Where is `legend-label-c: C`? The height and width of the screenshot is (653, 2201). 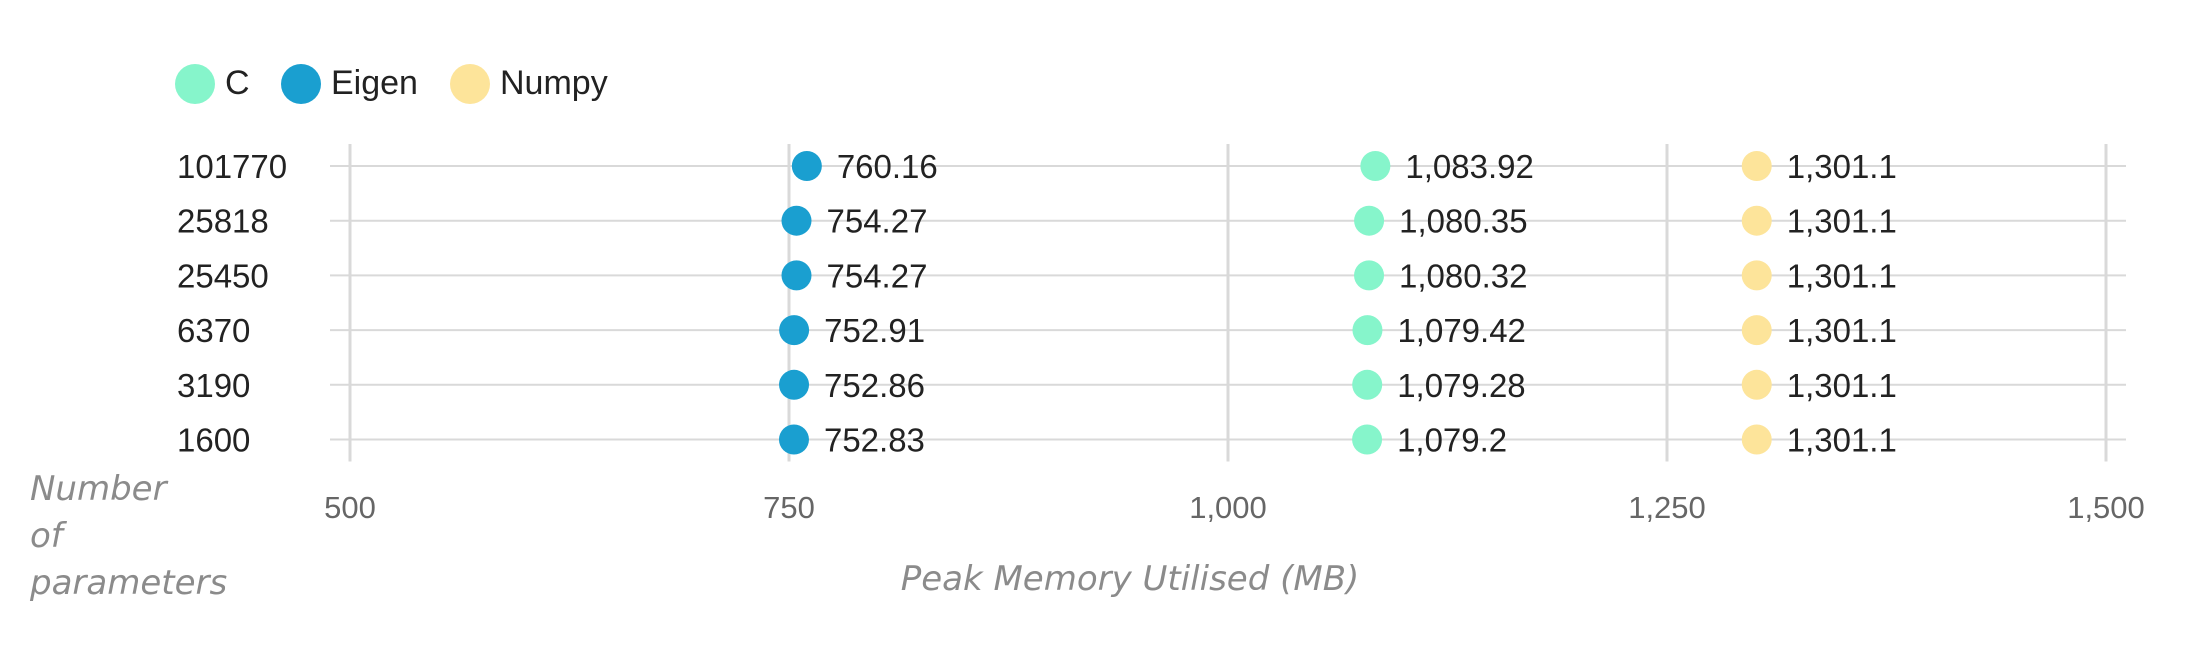 legend-label-c: C is located at coordinates (237, 83).